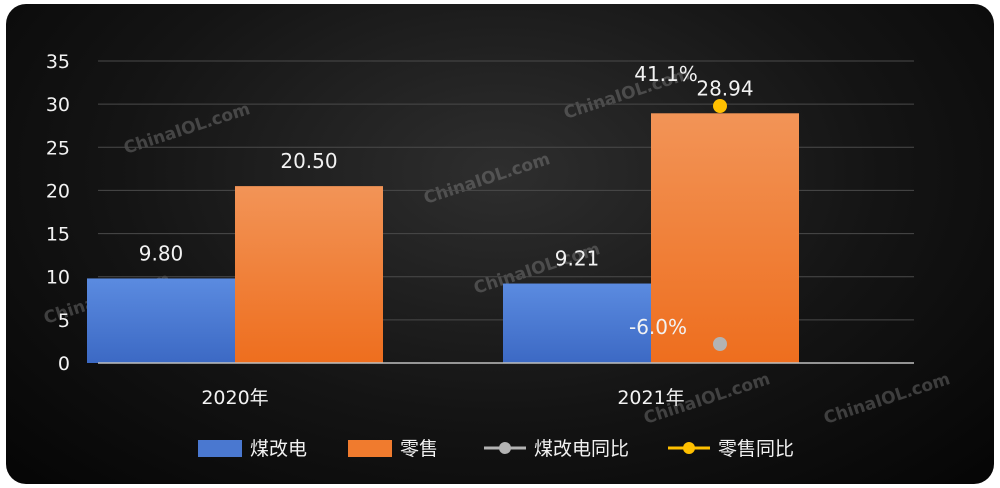  Describe the element at coordinates (58, 213) in the screenshot. I see `y-axis: 0 5 10 15 20 25 30 35` at that location.